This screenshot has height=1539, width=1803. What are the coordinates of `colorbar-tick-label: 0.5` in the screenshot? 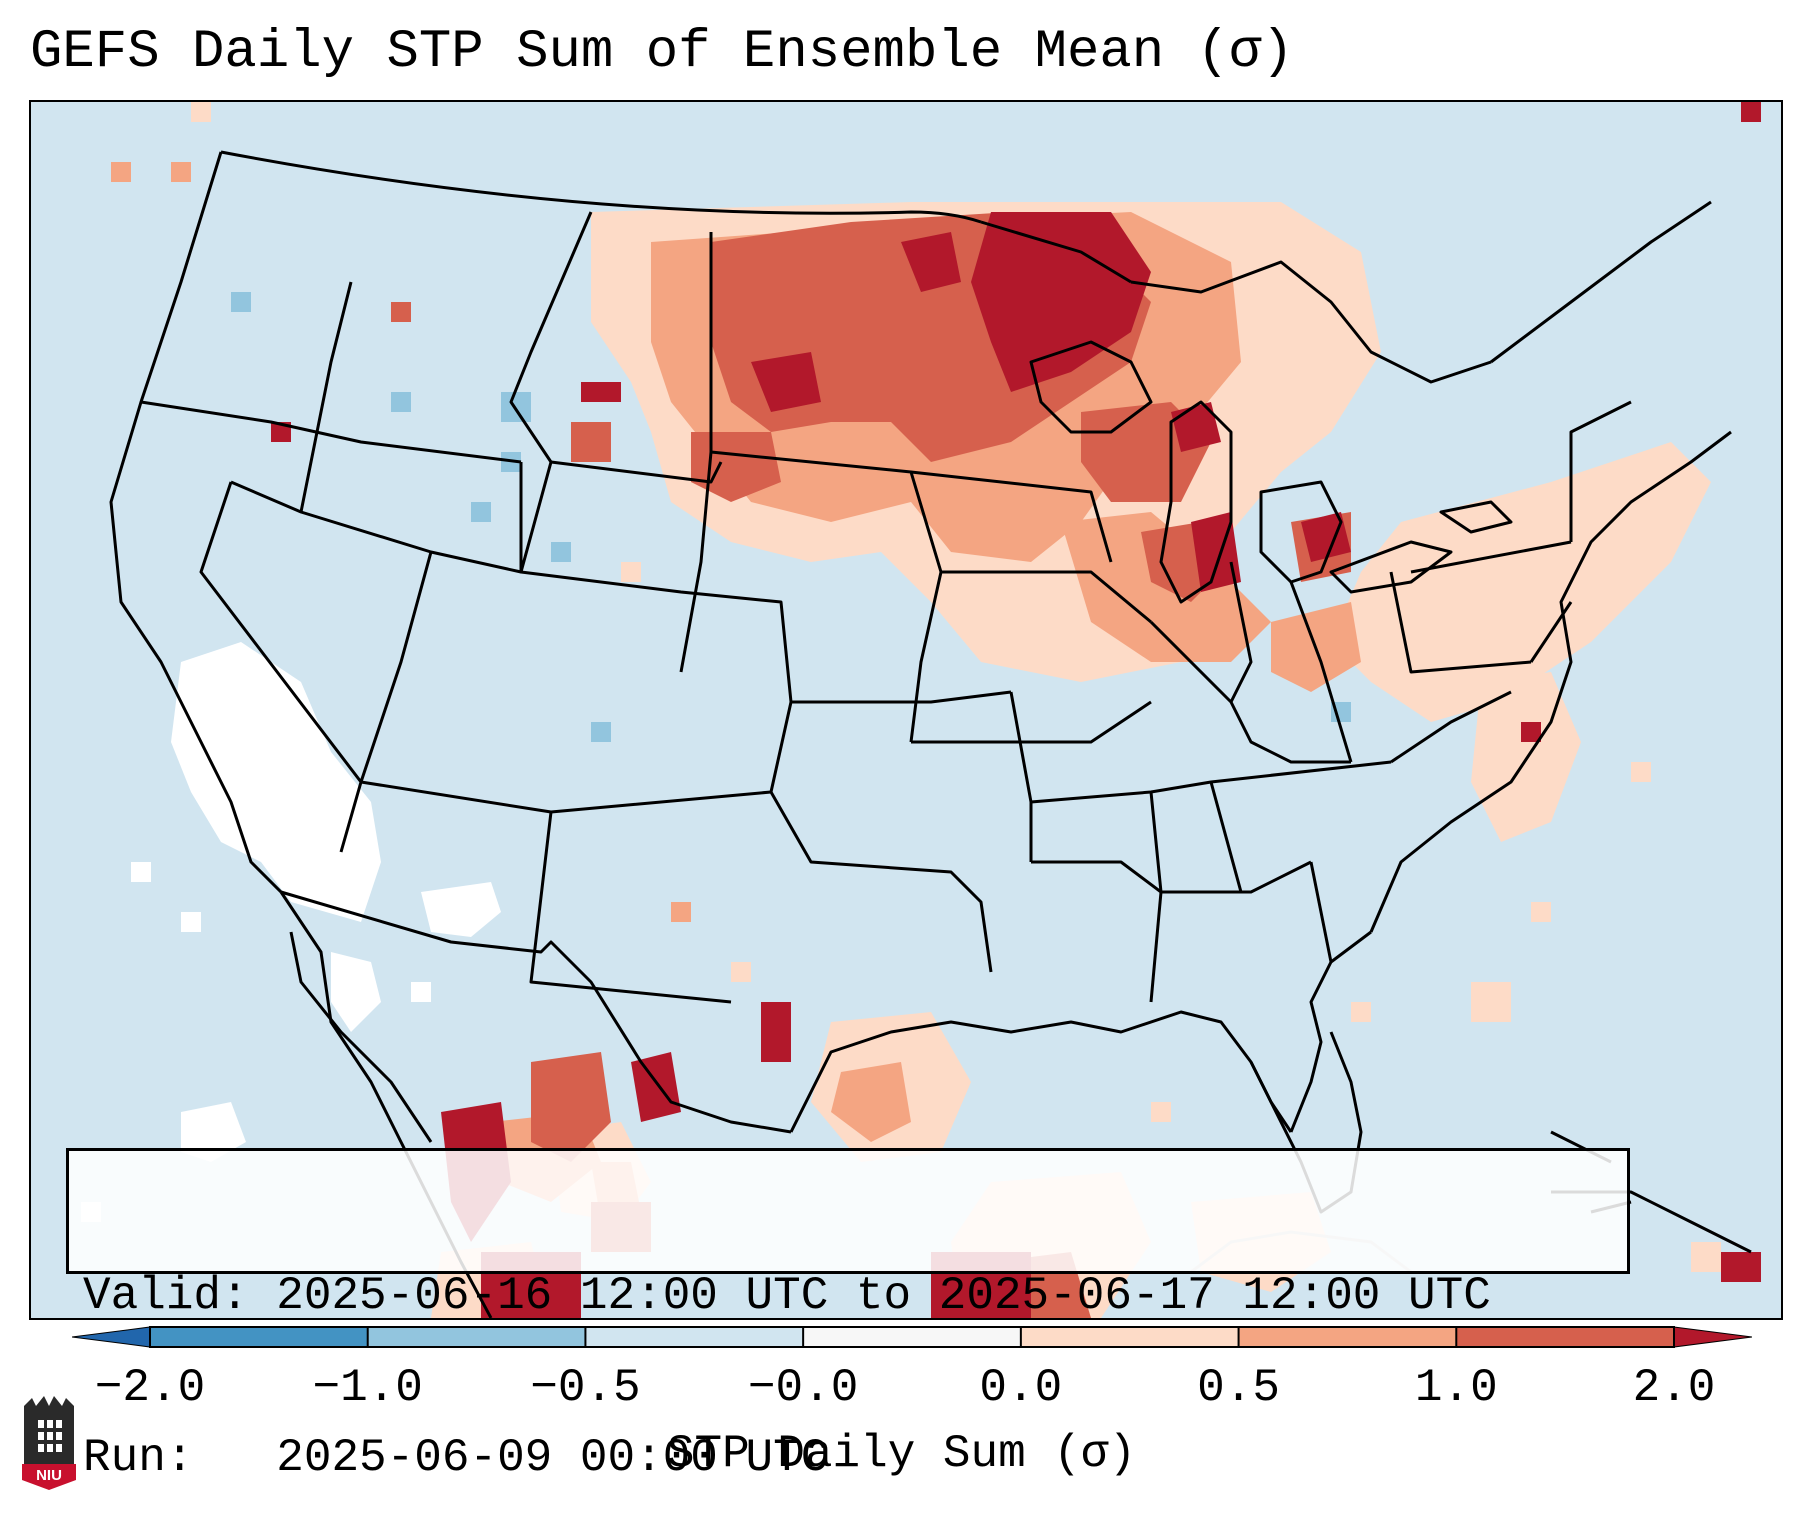 It's located at (1238, 1388).